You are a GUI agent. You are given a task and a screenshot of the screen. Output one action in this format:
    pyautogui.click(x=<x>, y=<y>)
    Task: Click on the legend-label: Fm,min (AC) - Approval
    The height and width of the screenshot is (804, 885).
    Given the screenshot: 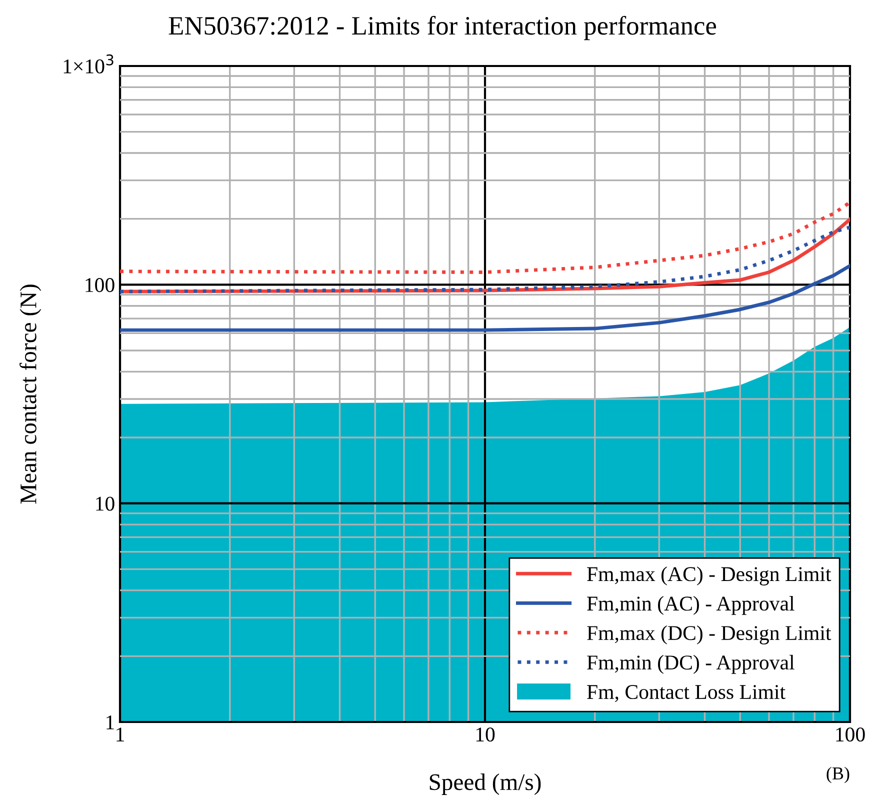 What is the action you would take?
    pyautogui.click(x=690, y=605)
    